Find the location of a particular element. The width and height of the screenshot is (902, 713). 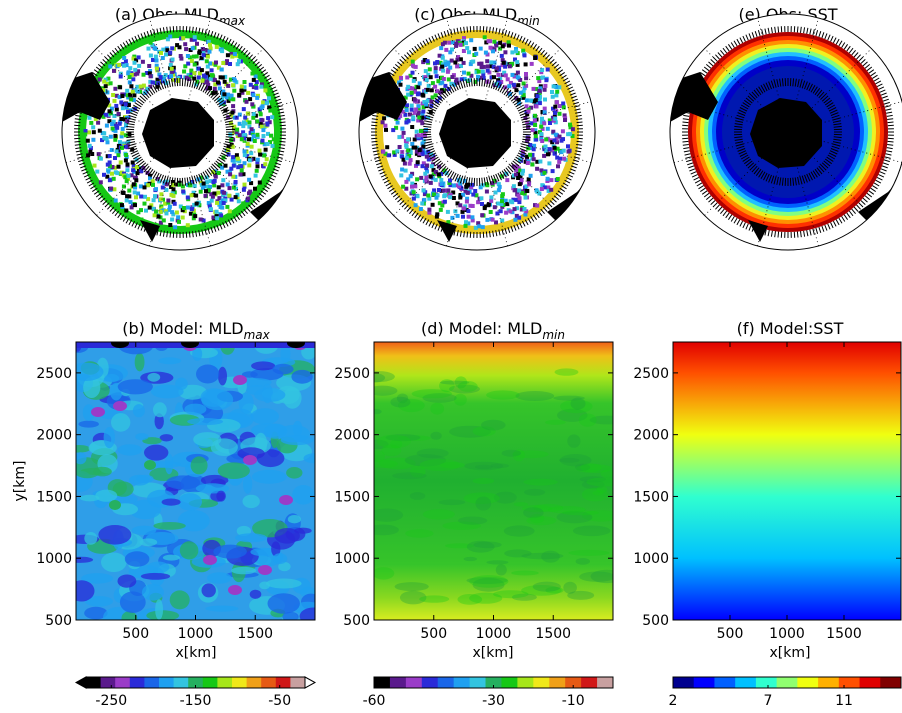

meridian-line is located at coordinates (477, 132).